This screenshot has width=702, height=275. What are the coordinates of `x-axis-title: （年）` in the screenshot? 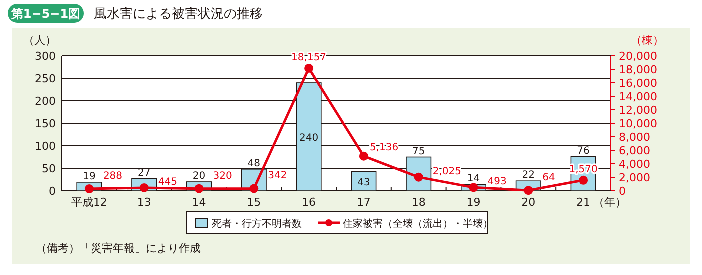 It's located at (610, 202).